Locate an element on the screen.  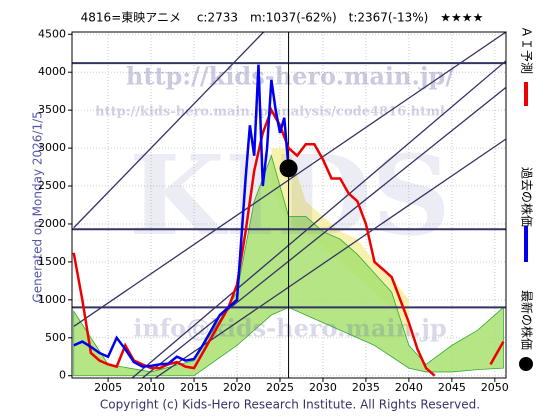
legend-label: 最新の株価 is located at coordinates (527, 320).